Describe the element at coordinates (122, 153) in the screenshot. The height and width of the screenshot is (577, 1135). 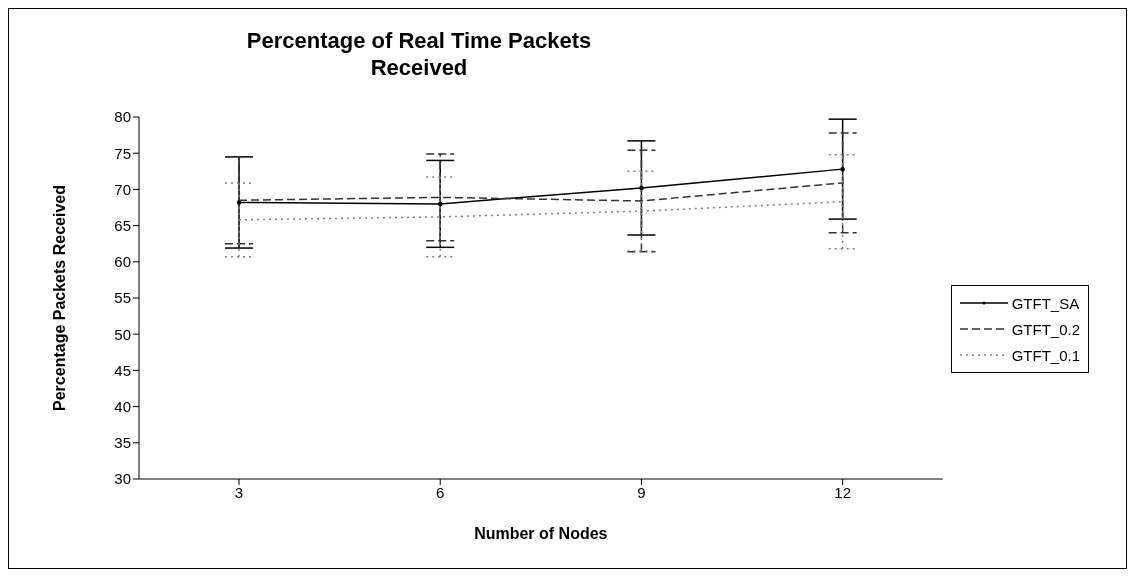
I see `y-tick-label: 75` at that location.